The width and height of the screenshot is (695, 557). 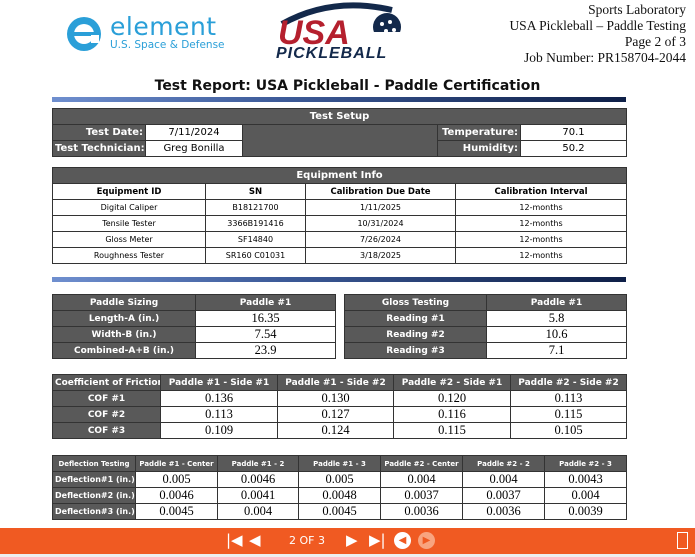 What do you see at coordinates (129, 255) in the screenshot?
I see `row-label: Roughness Tester` at bounding box center [129, 255].